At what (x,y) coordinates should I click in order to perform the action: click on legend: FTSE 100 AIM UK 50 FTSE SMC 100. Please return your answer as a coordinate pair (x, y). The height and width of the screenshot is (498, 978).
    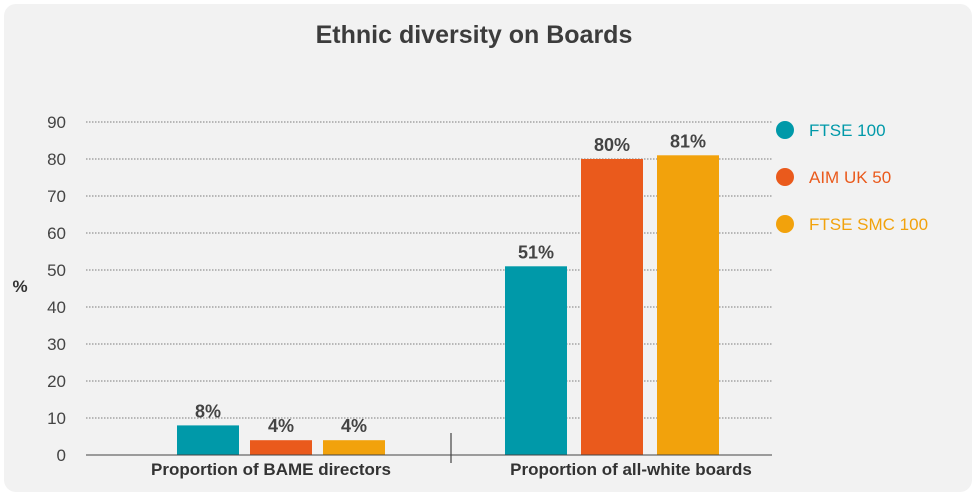
    Looking at the image, I should click on (852, 177).